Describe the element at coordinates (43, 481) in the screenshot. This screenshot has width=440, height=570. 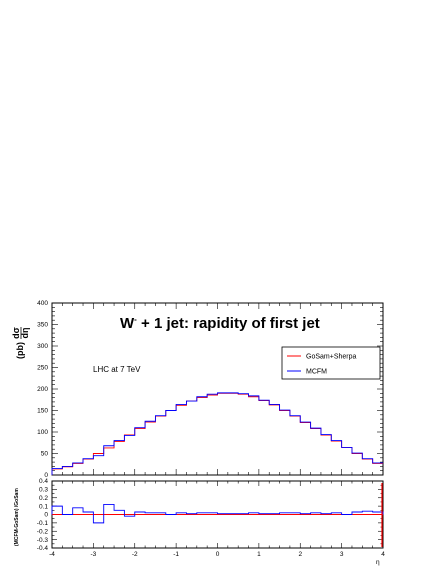
I see `ratio-y-tick-label: 0.4` at that location.